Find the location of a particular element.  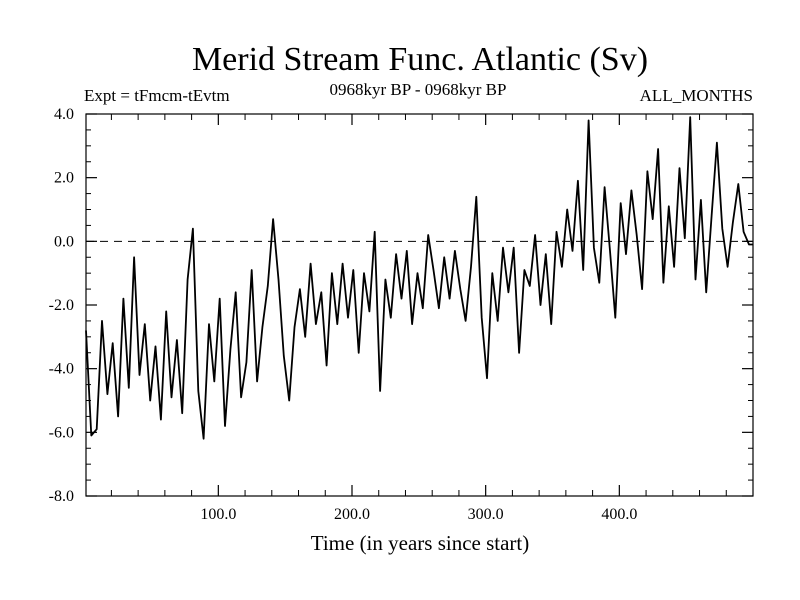

x-tick-label: 300.0 is located at coordinates (486, 514).